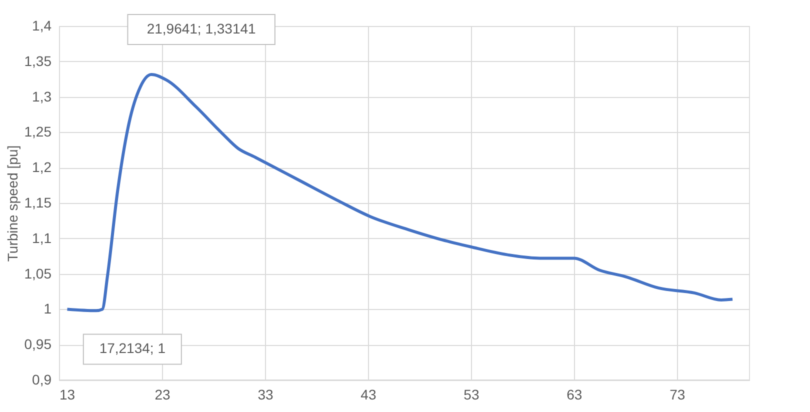 The height and width of the screenshot is (412, 810). What do you see at coordinates (48, 308) in the screenshot?
I see `y-tick-label: 1` at bounding box center [48, 308].